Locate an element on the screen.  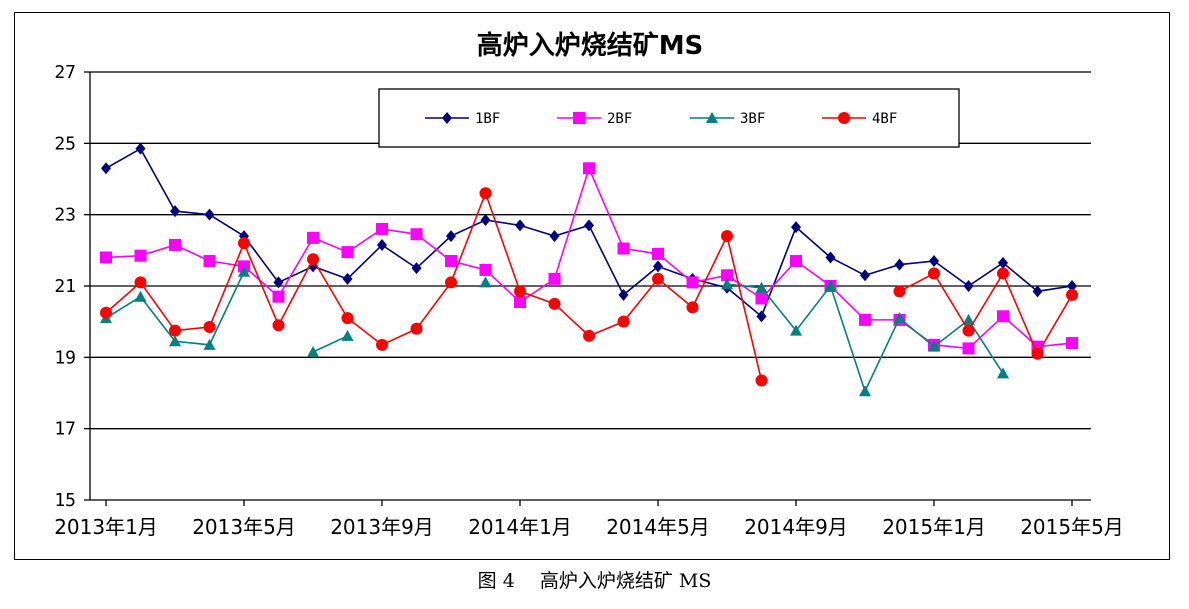
legend-marker-1BF is located at coordinates (447, 118).